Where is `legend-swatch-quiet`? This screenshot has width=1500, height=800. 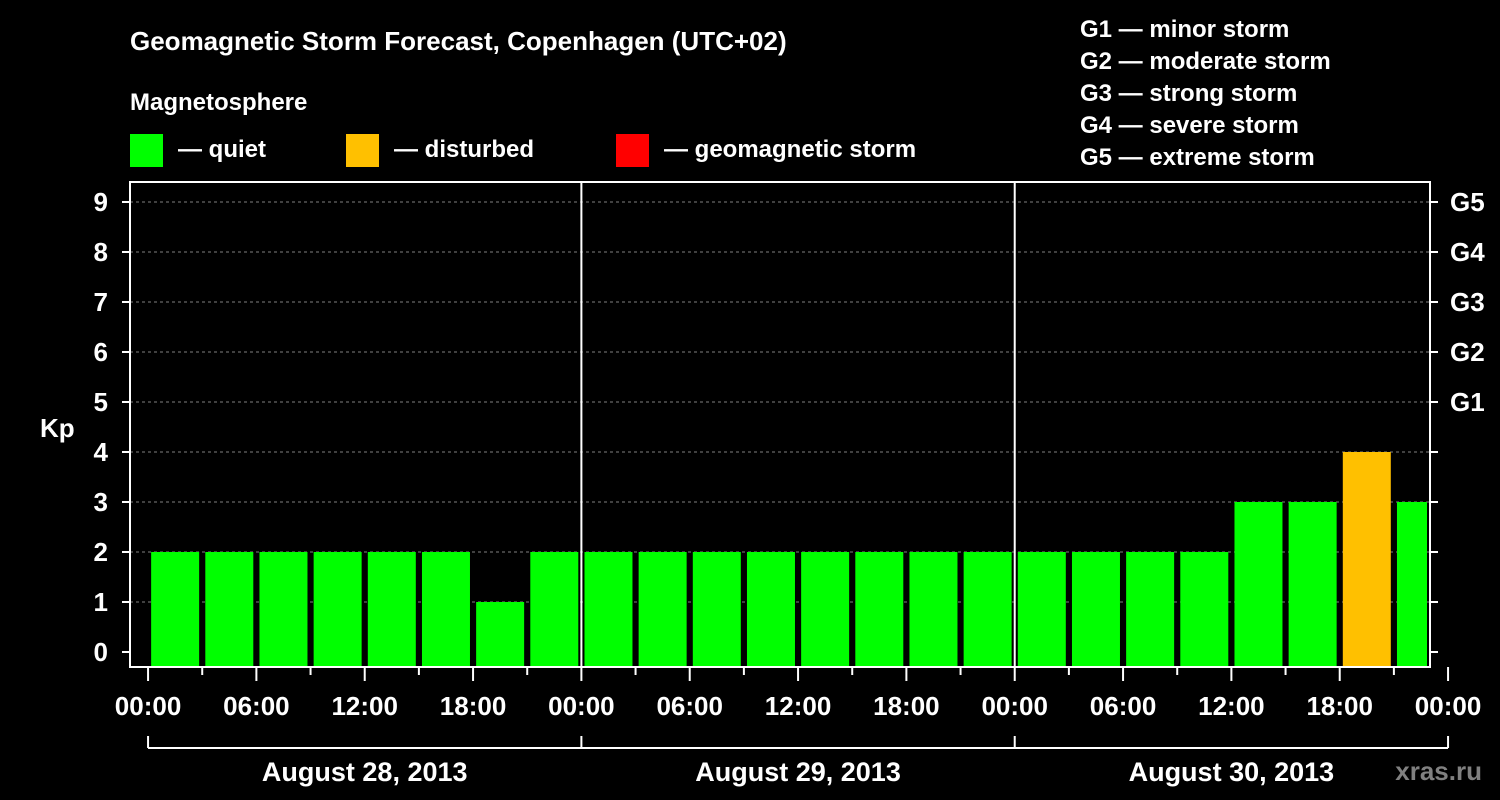
legend-swatch-quiet is located at coordinates (146, 150).